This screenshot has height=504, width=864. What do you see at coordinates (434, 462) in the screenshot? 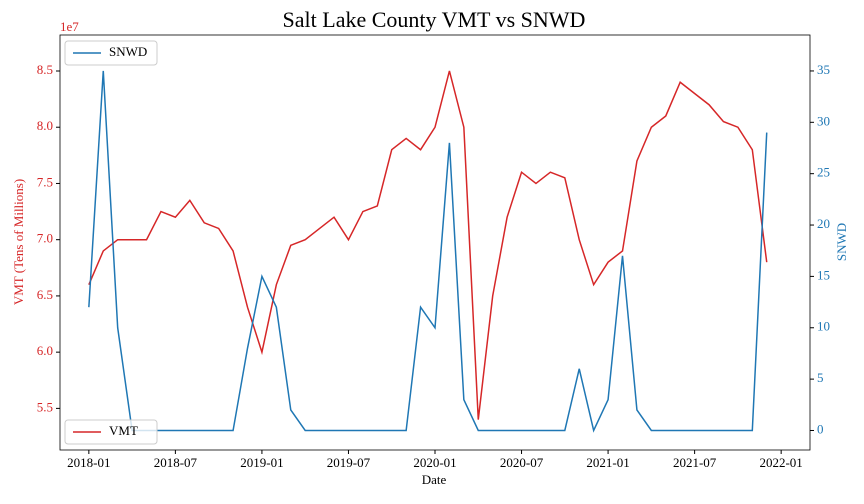
I see `x-tick-label: 2020-01` at bounding box center [434, 462].